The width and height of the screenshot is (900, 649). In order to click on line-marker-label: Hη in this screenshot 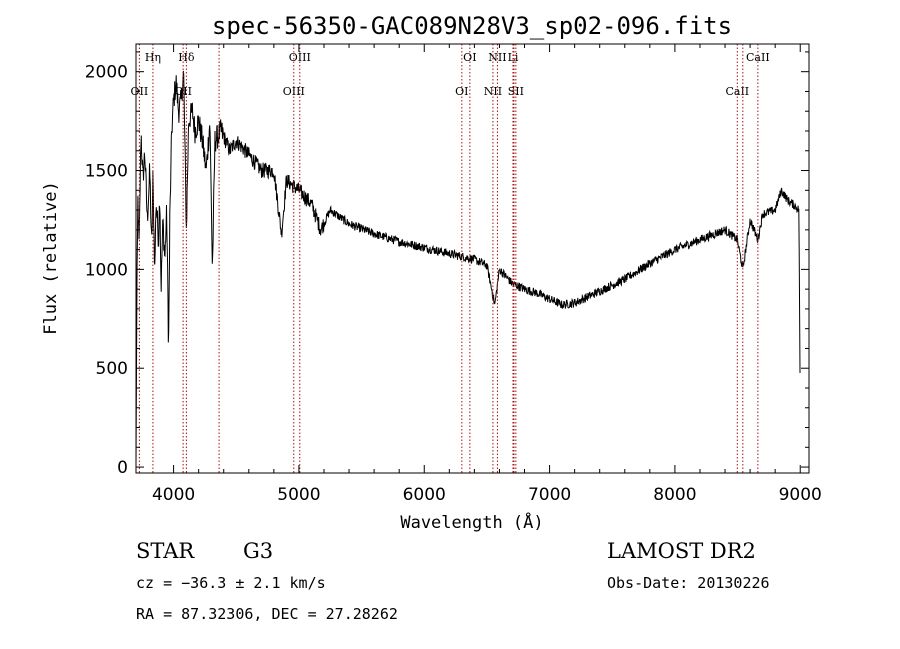, I will do `click(153, 57)`.